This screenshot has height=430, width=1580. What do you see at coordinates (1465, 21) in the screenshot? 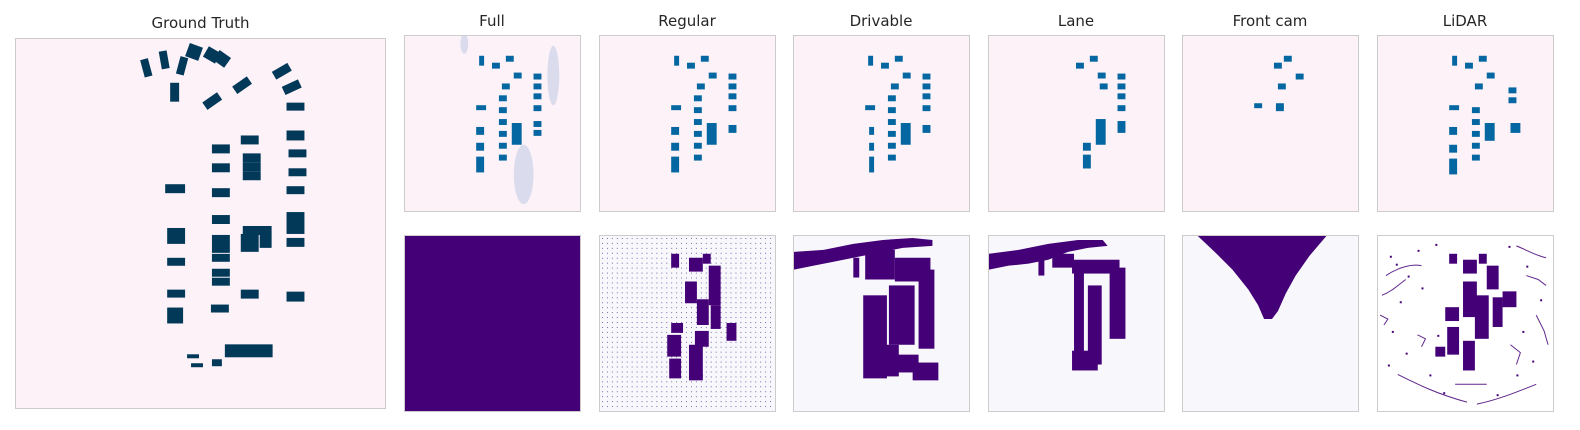
I see `title-lidar: LiDAR` at bounding box center [1465, 21].